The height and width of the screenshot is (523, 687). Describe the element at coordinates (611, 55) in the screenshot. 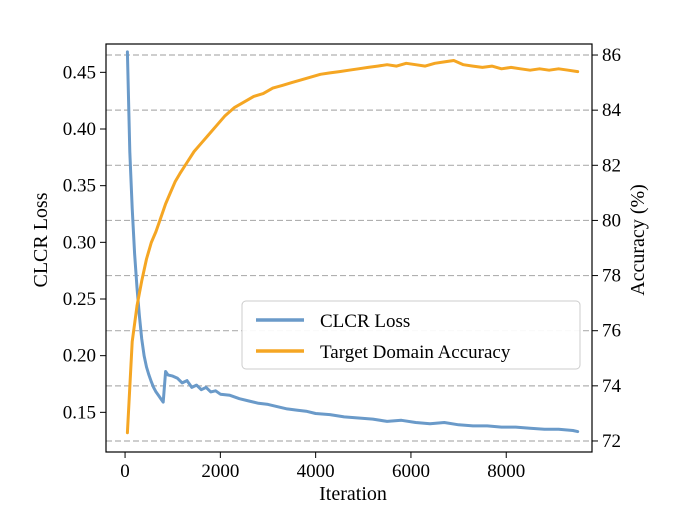

I see `y-right-tick-label: 86` at that location.